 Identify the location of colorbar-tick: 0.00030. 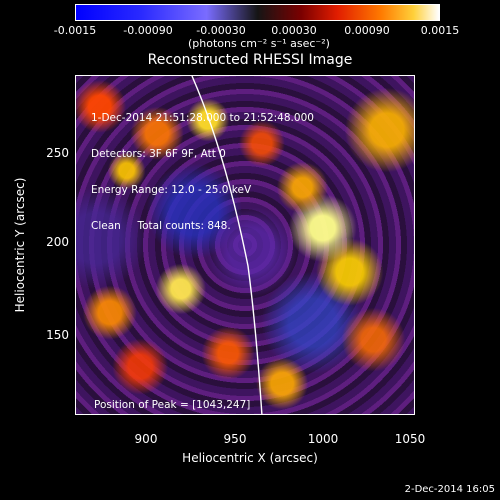
(294, 30).